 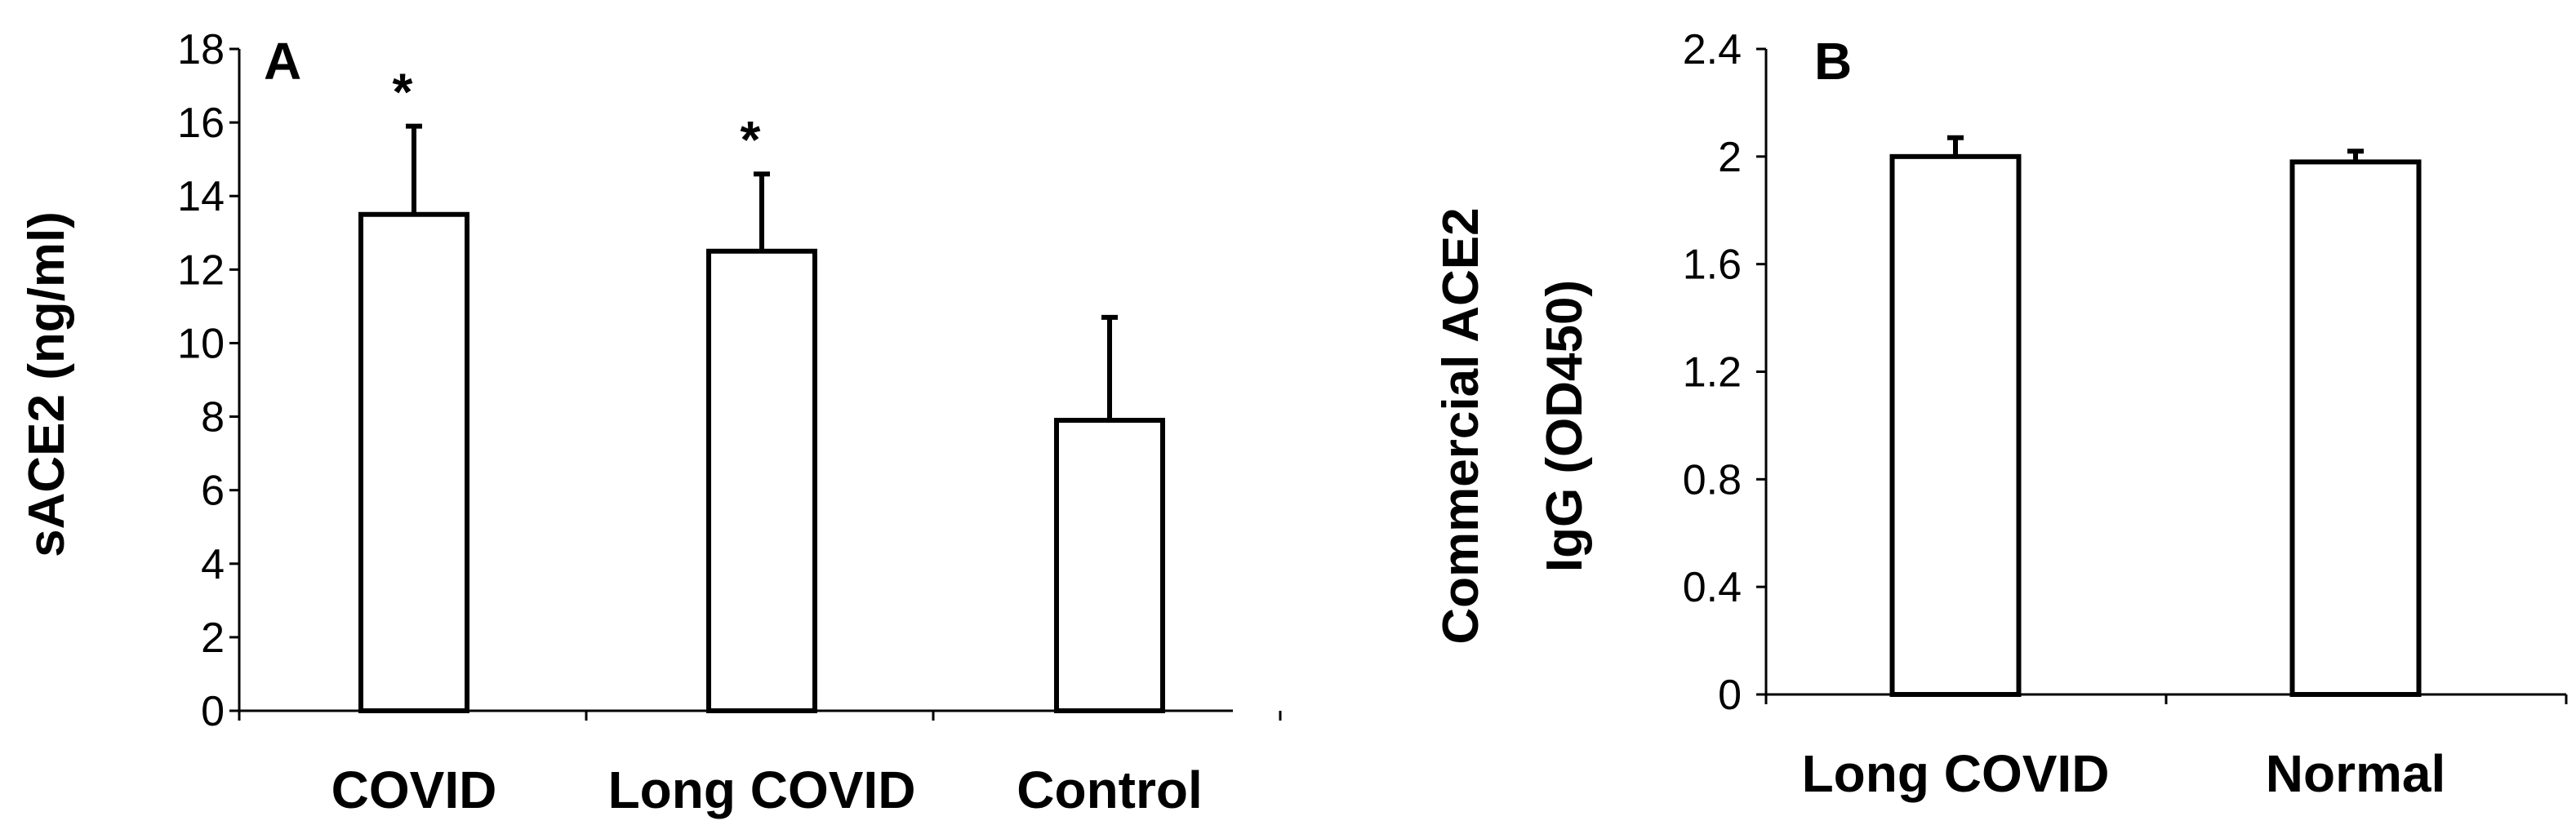 What do you see at coordinates (201, 343) in the screenshot?
I see `y-tick-label-a: 10` at bounding box center [201, 343].